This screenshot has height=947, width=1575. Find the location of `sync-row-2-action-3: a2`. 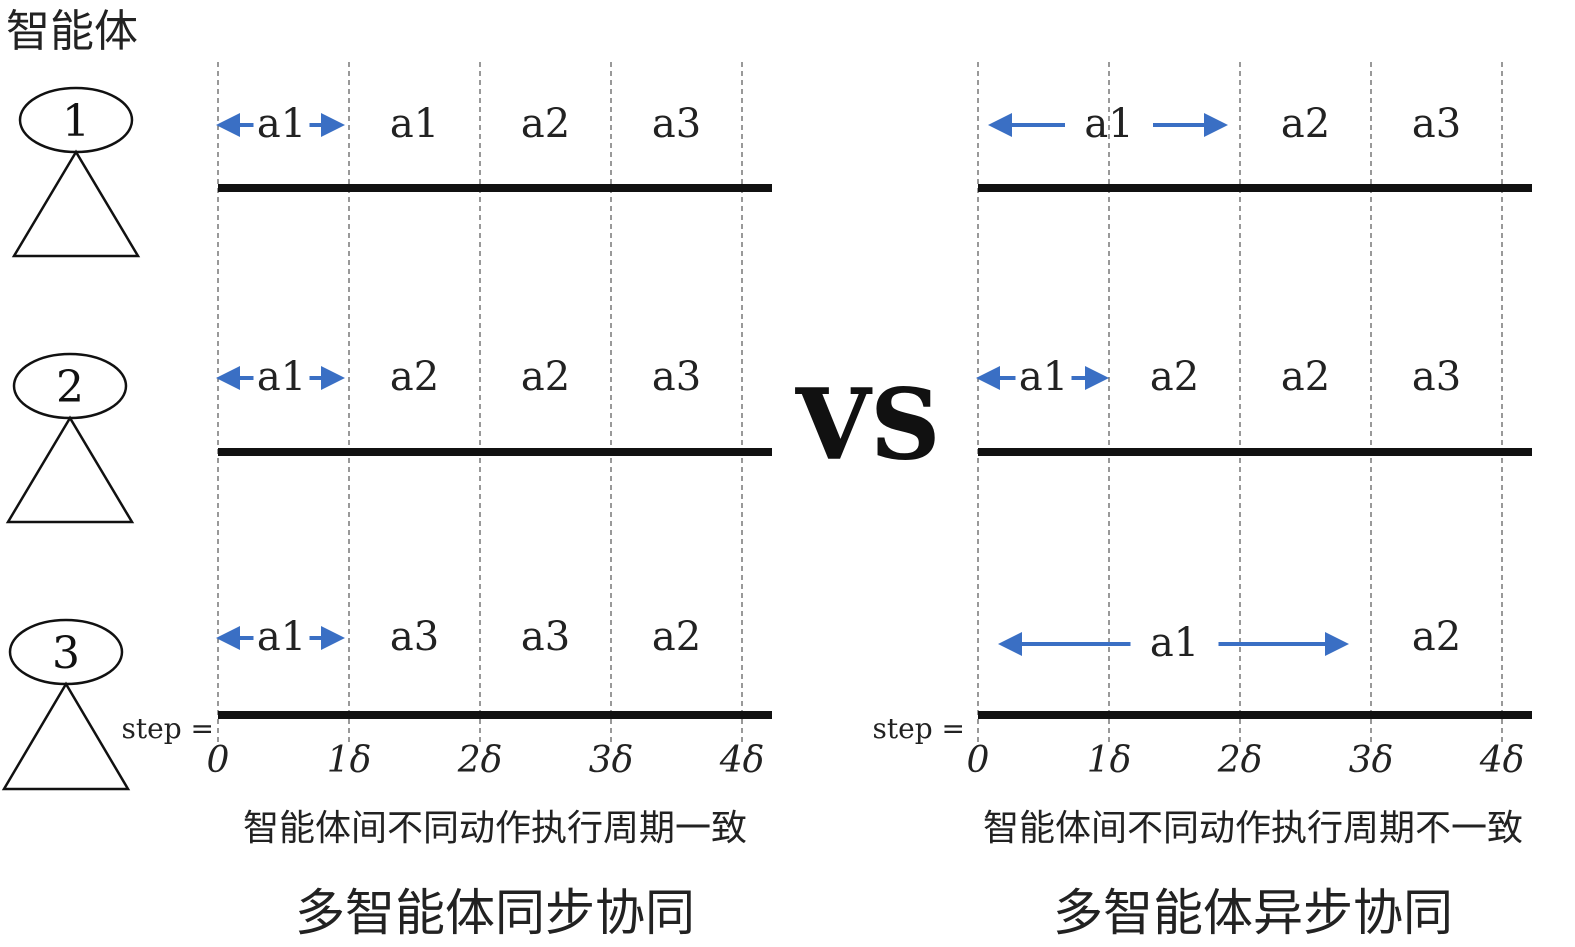

sync-row-2-action-3: a2 is located at coordinates (545, 377).